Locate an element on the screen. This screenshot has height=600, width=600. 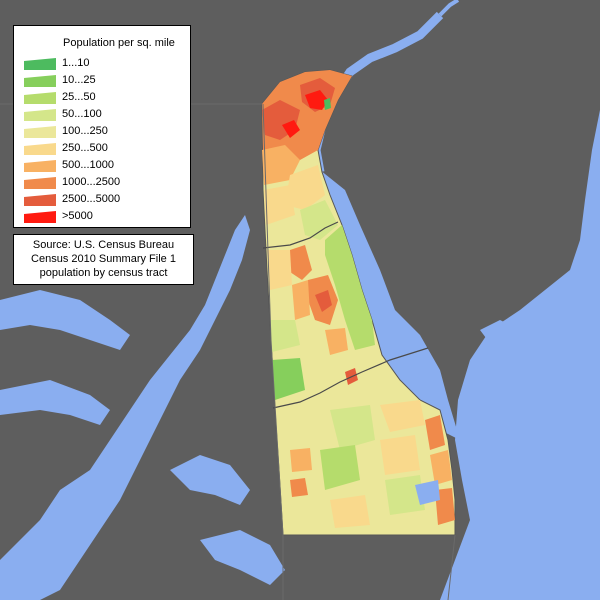
legend-label: 10...25 is located at coordinates (79, 80).